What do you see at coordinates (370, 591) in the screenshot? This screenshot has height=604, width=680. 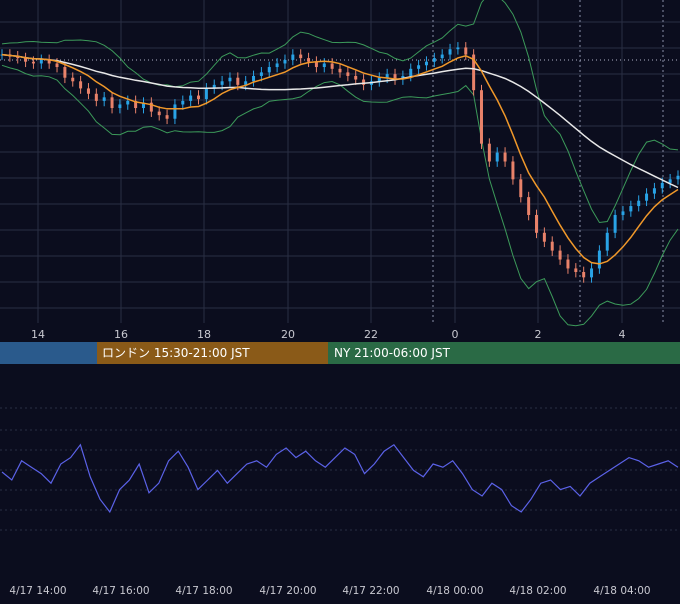 I see `oscillator-x-tick-label: 4/17 22:00` at bounding box center [370, 591].